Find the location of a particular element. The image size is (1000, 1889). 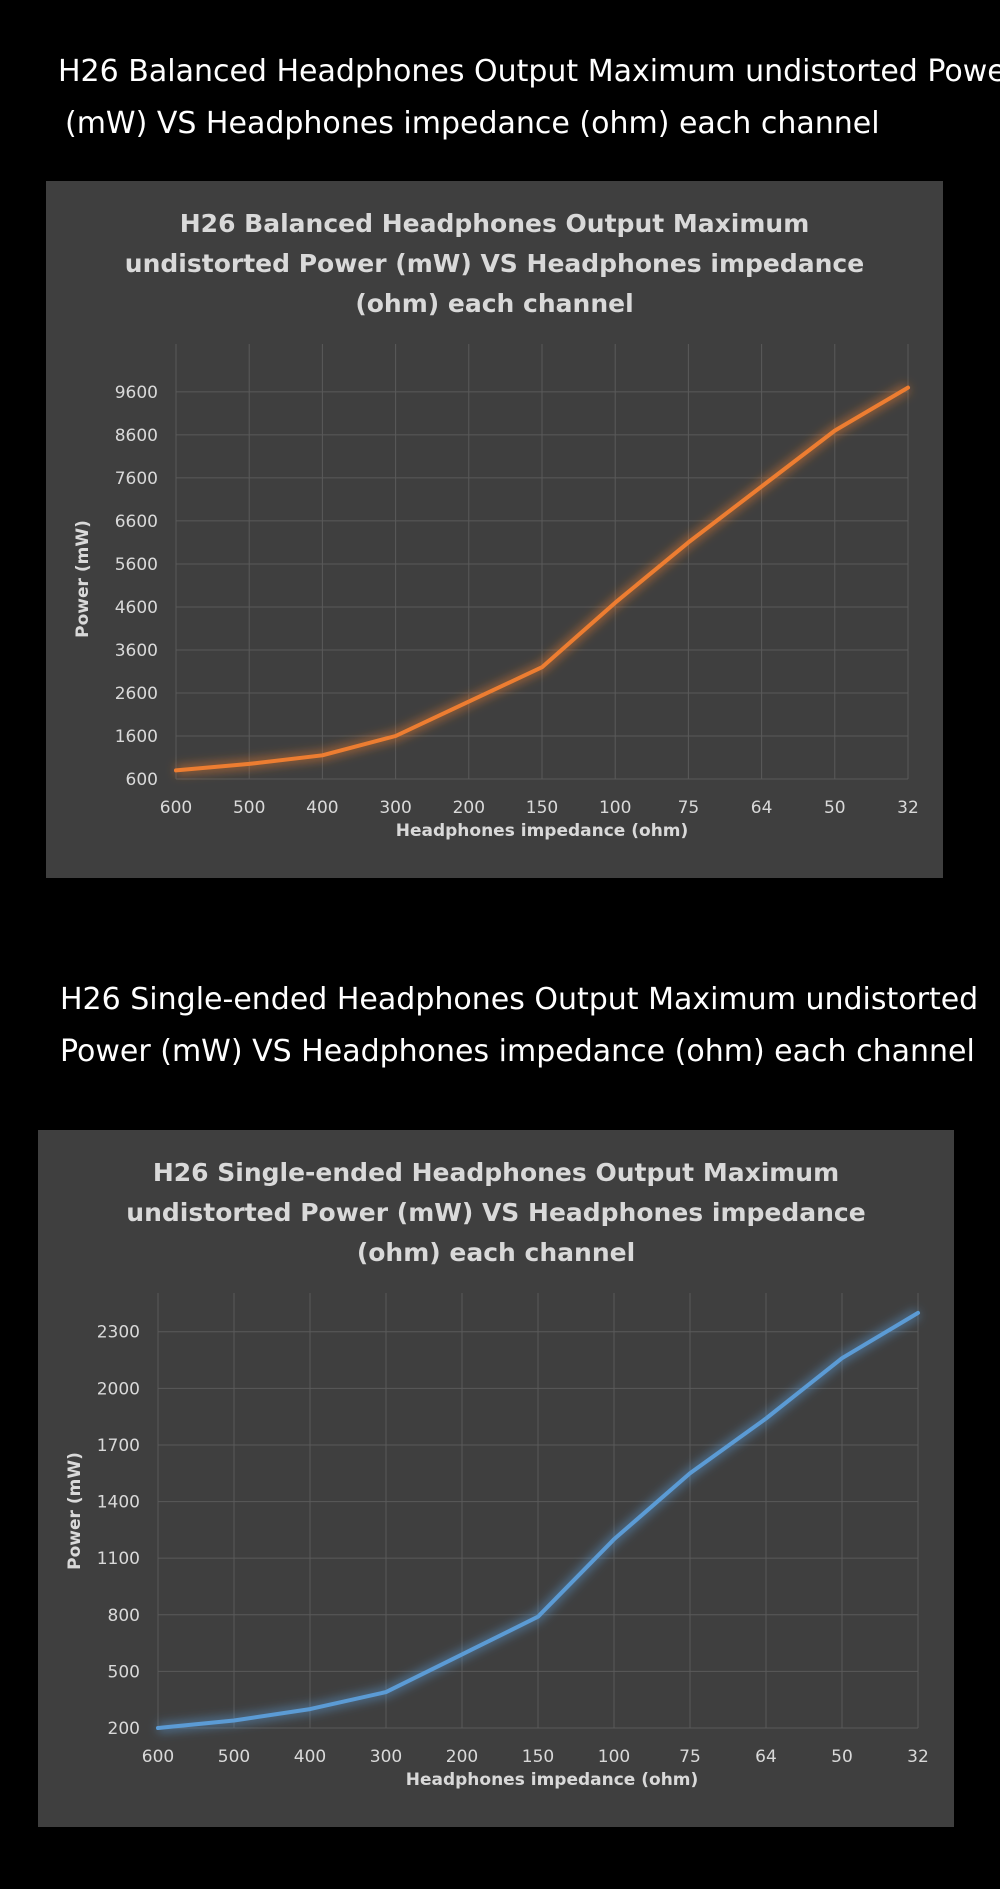

y-tick-label: 7600 is located at coordinates (136, 479).